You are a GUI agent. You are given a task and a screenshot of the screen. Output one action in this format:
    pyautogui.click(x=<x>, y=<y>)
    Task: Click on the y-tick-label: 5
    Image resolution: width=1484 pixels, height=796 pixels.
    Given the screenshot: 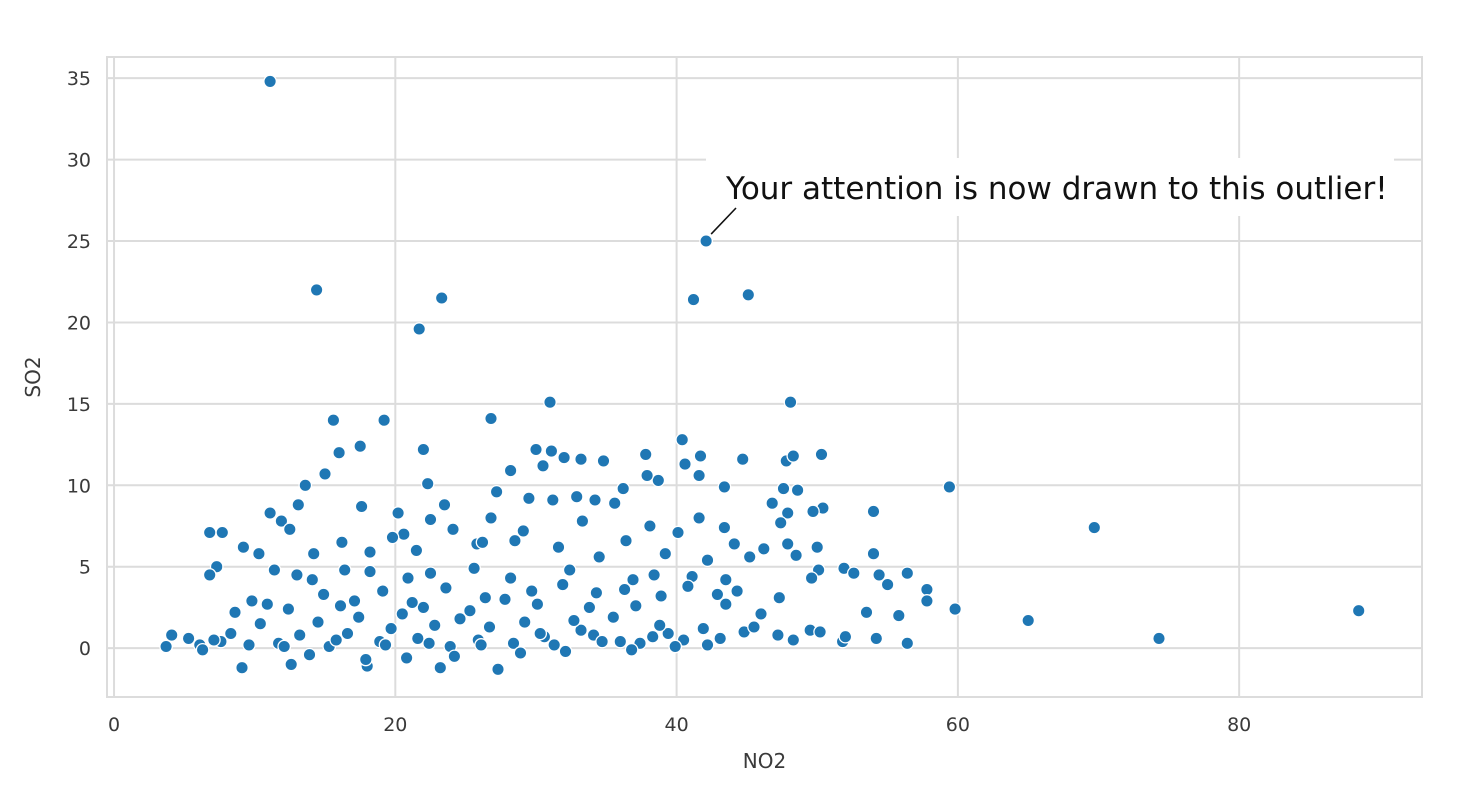 What is the action you would take?
    pyautogui.click(x=85, y=568)
    